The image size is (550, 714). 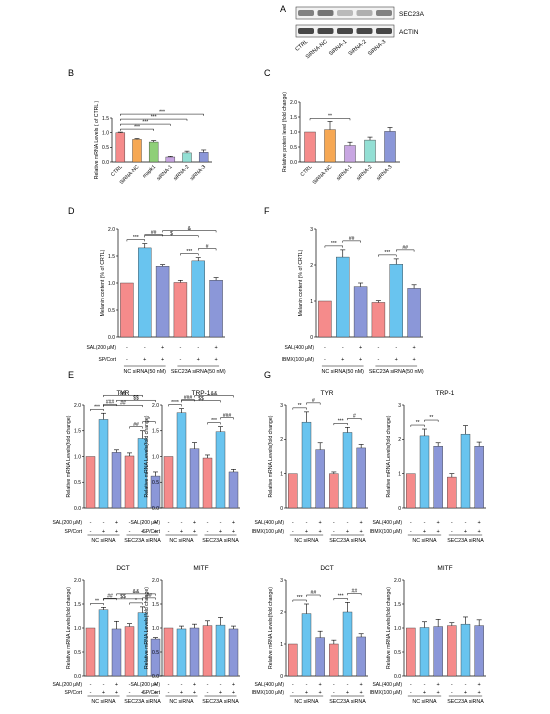 What do you see at coordinates (338, 48) in the screenshot?
I see `blot-lane-label: SiRNA-1` at bounding box center [338, 48].